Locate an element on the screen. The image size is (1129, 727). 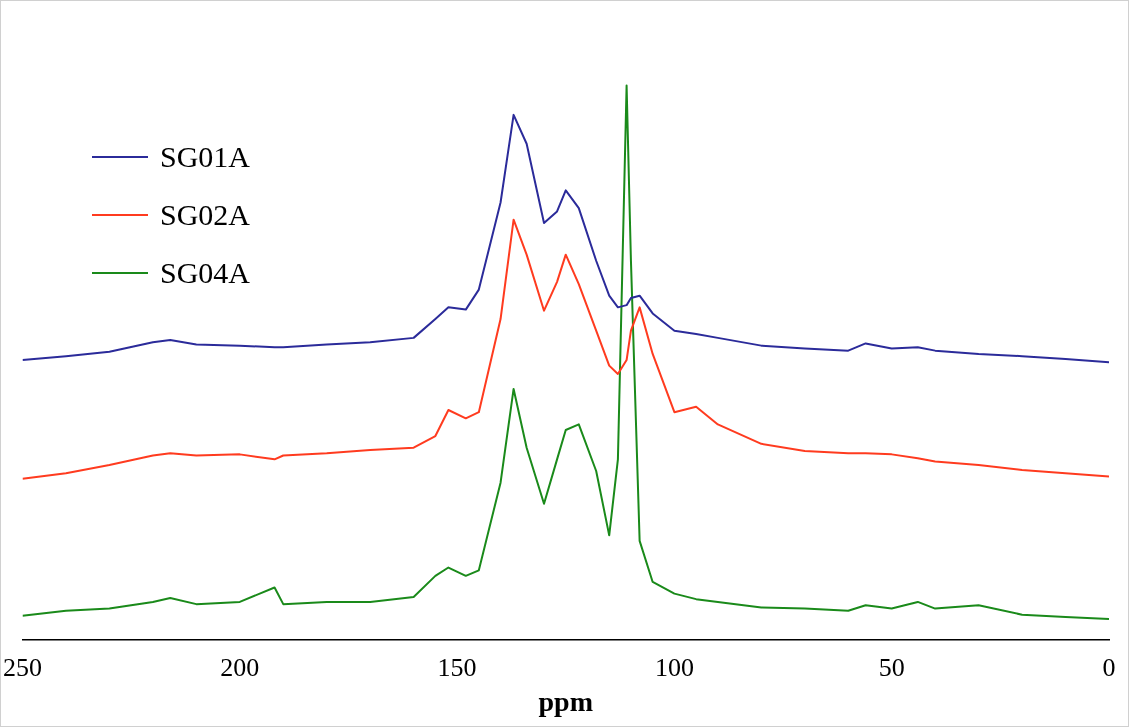
x-tick-label: 0 is located at coordinates (1109, 667).